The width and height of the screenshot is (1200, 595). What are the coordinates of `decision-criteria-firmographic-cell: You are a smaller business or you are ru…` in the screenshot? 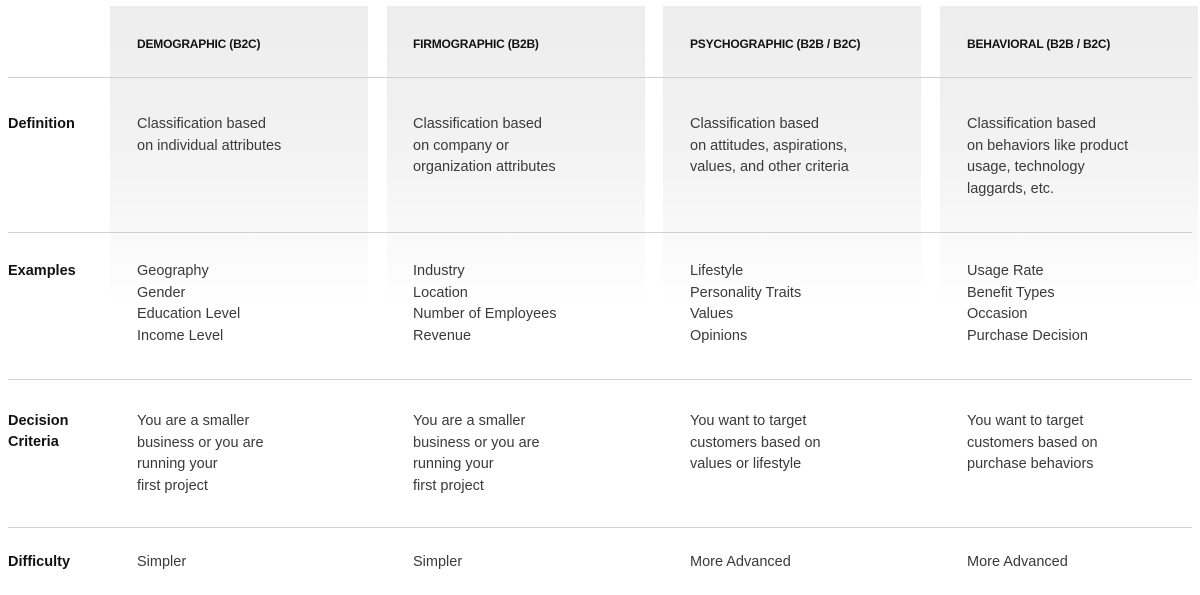 It's located at (533, 454).